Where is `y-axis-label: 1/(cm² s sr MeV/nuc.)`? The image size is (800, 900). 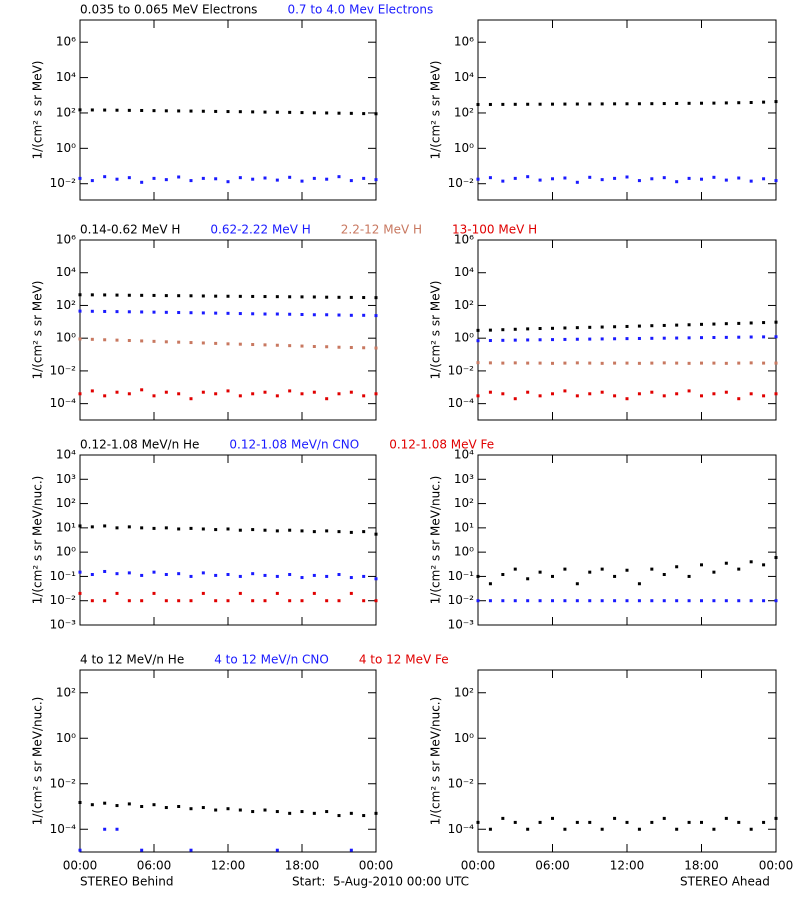
y-axis-label: 1/(cm² s sr MeV/nuc.) is located at coordinates (436, 540).